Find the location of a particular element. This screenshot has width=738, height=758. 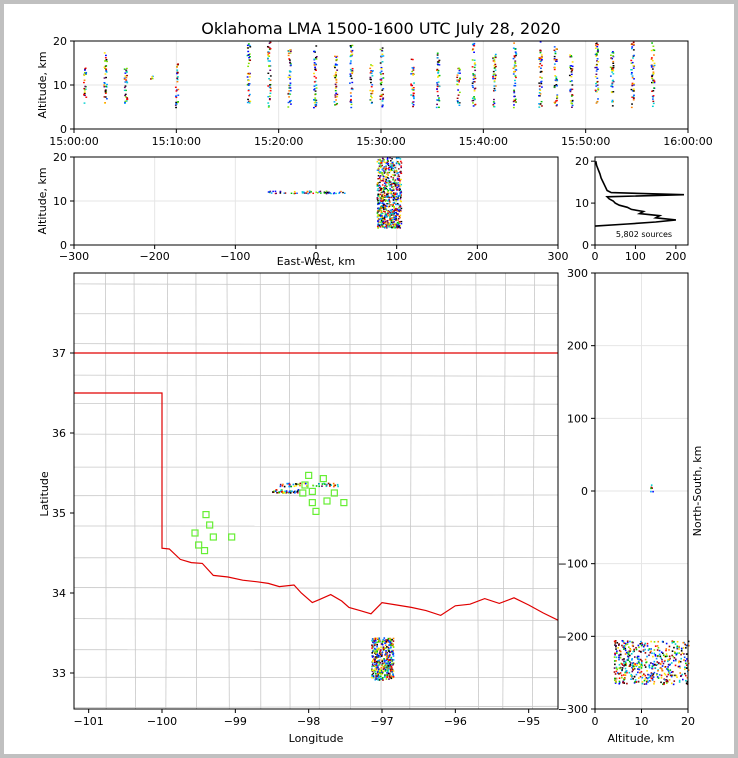

latitude-tick-label: 37 is located at coordinates (59, 353).